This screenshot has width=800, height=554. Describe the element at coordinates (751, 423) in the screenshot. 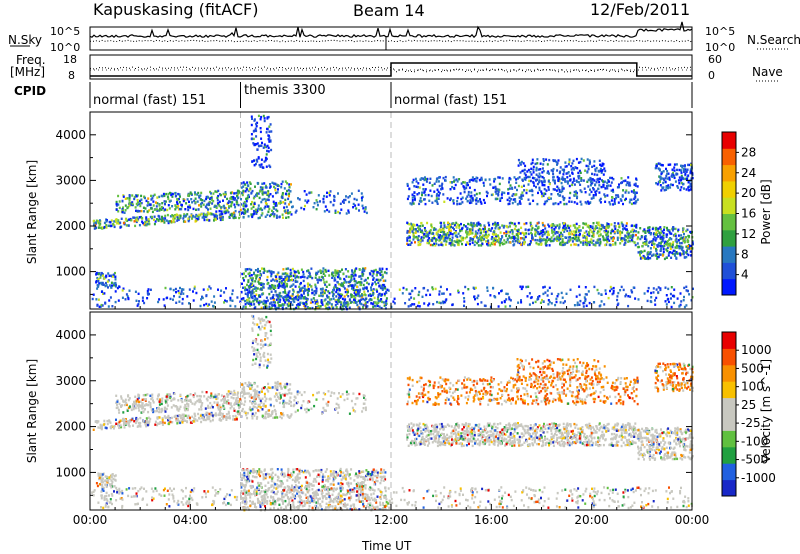

I see `velocity-colorbar-tick-4: -25` at that location.